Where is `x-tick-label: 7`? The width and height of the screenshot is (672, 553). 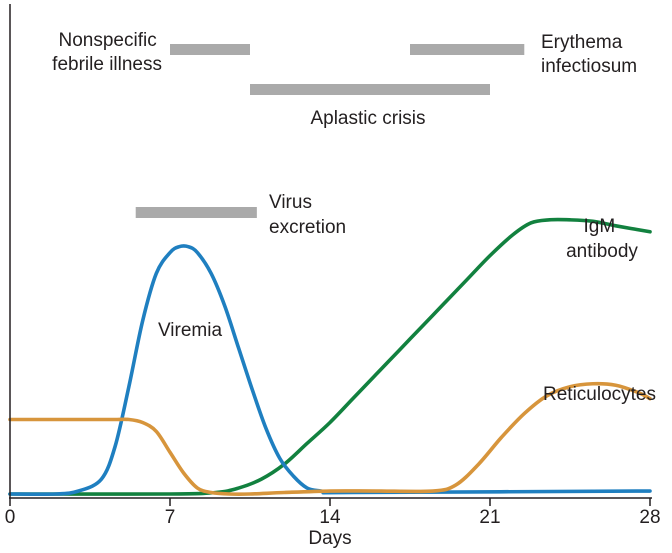
x-tick-label: 7 is located at coordinates (170, 517).